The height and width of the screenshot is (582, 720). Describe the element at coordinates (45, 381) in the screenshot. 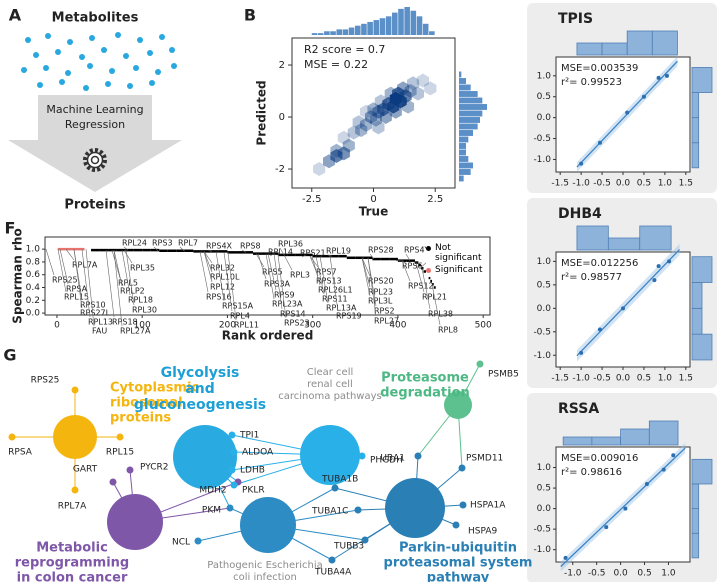

I see `gene-label: RPS25` at that location.